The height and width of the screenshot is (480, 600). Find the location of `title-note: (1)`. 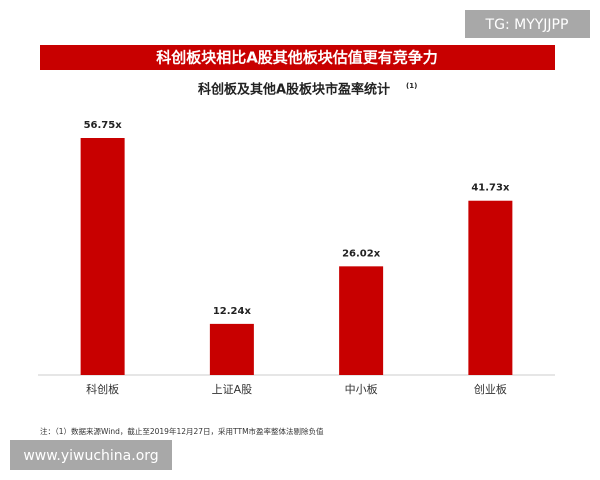

title-note: (1) is located at coordinates (411, 86).